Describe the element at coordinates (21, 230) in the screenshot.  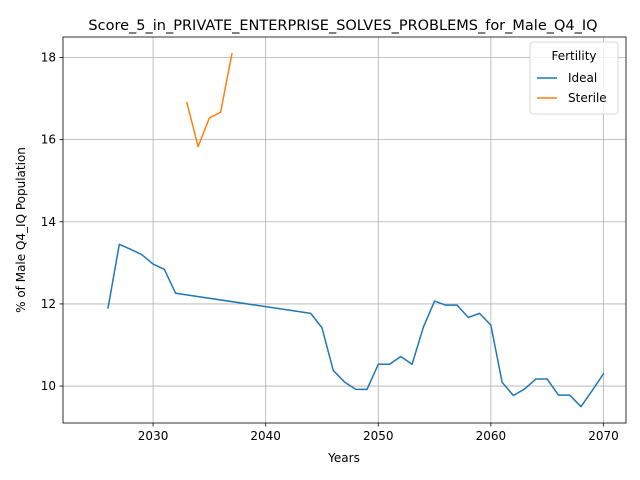
I see `y-axis-label: % of Male Q4_IQ Population` at that location.